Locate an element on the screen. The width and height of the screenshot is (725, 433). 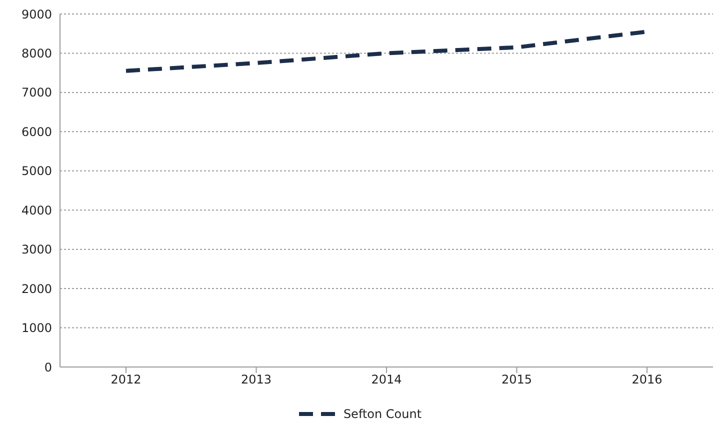
y-tick-label: 2000 is located at coordinates (36, 289).